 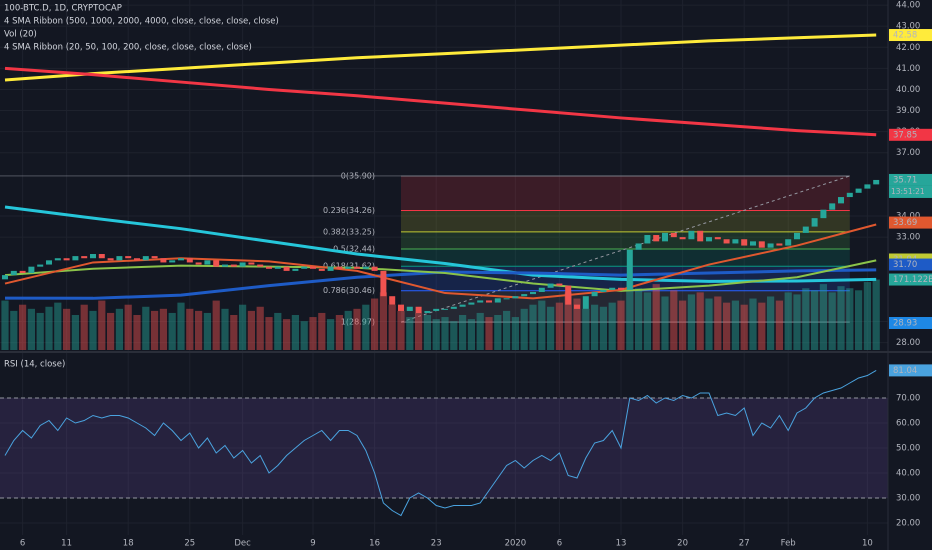 What do you see at coordinates (908, 343) in the screenshot?
I see `y-tick-label: 28.00` at bounding box center [908, 343].